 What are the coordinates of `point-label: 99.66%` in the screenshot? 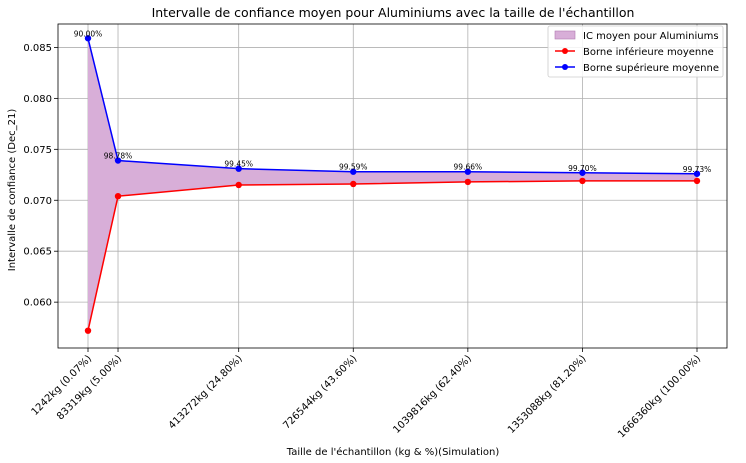 It's located at (468, 167).